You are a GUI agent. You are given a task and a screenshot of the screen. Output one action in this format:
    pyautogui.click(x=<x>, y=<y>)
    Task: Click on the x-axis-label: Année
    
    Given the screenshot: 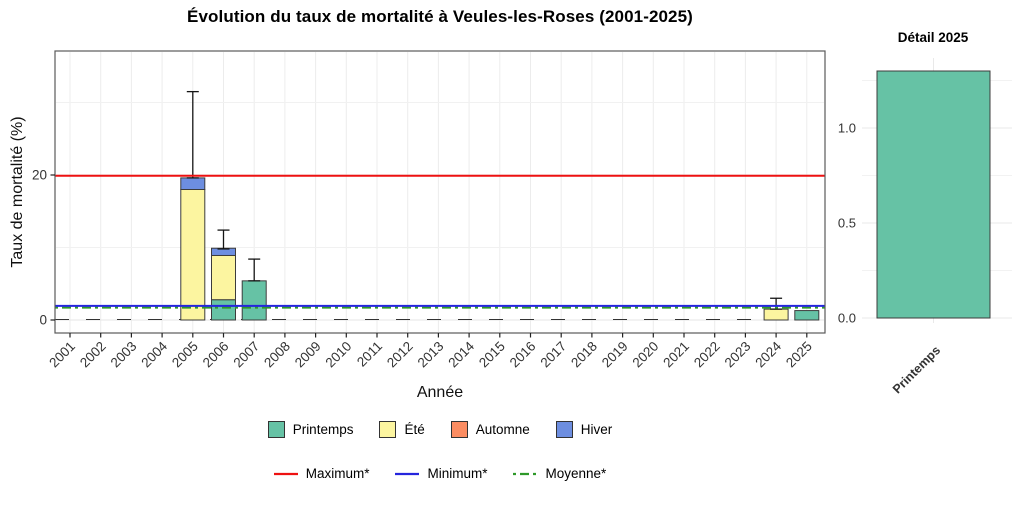 What is the action you would take?
    pyautogui.click(x=440, y=392)
    